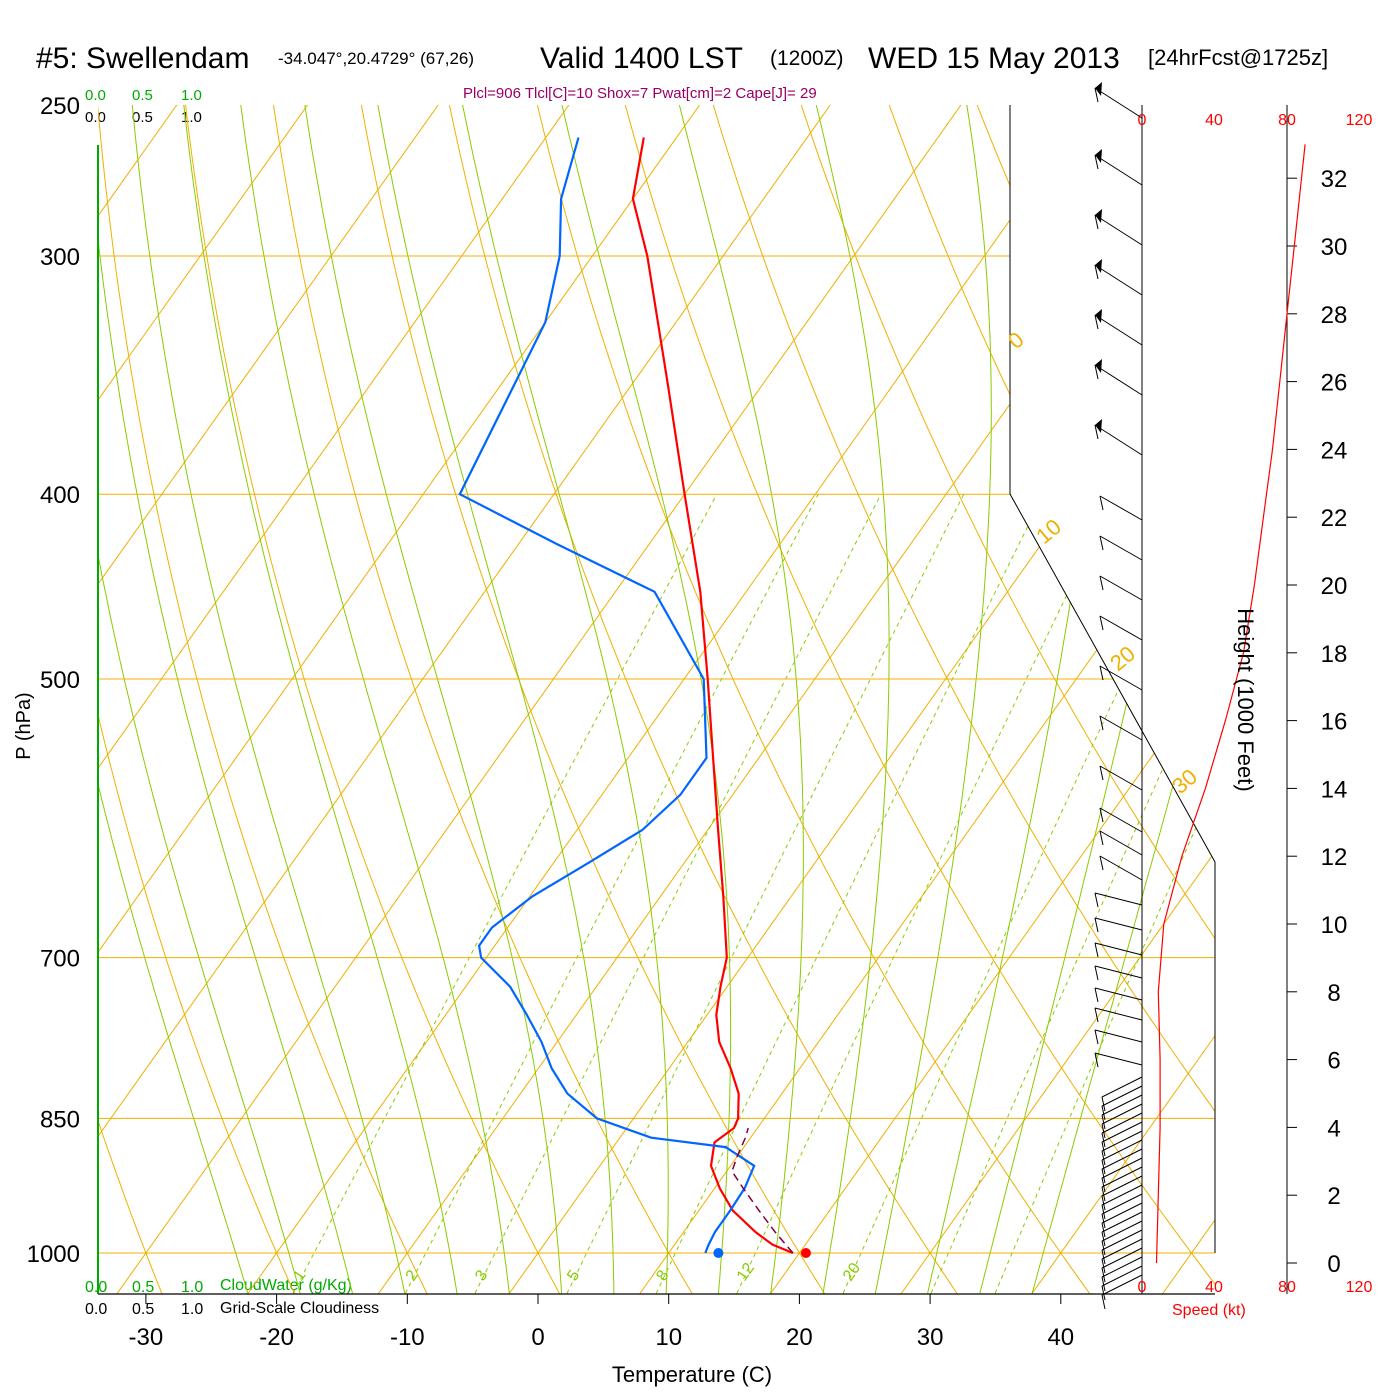 Image resolution: width=1400 pixels, height=1400 pixels. I want to click on isotherm-line, so click(1188, 699).